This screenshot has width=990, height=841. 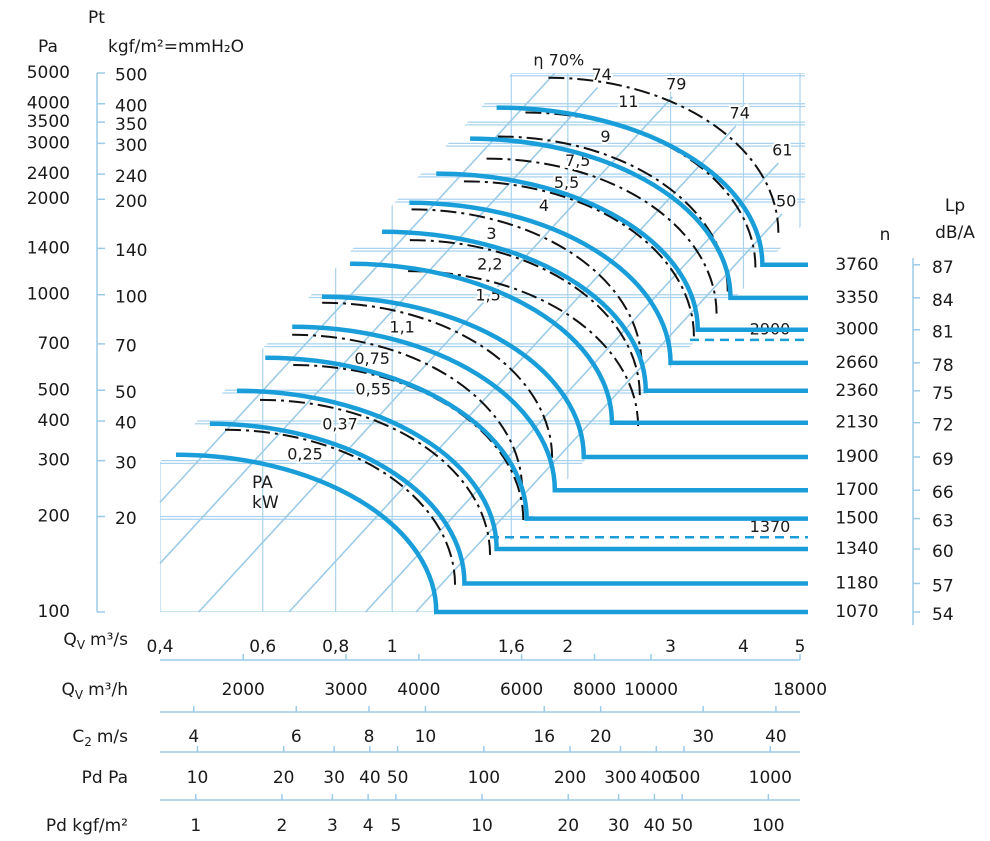 I want to click on scale-tick-label: 3, so click(x=332, y=826).